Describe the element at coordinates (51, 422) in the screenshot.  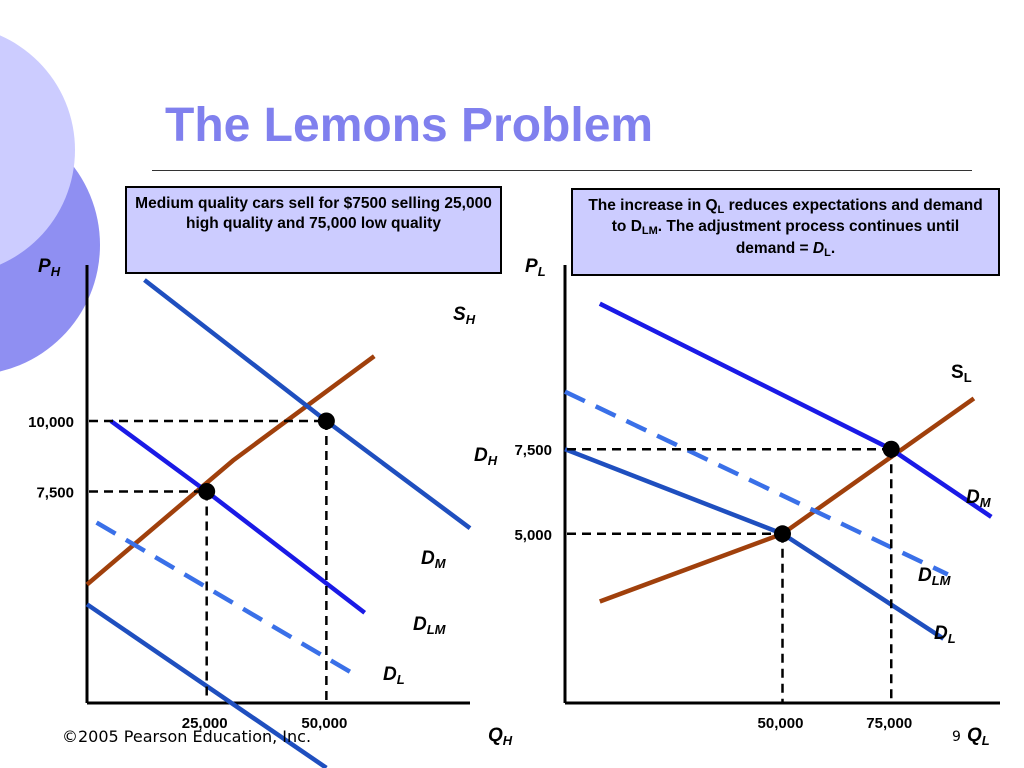
I see `y-tick-label: 10,000` at that location.